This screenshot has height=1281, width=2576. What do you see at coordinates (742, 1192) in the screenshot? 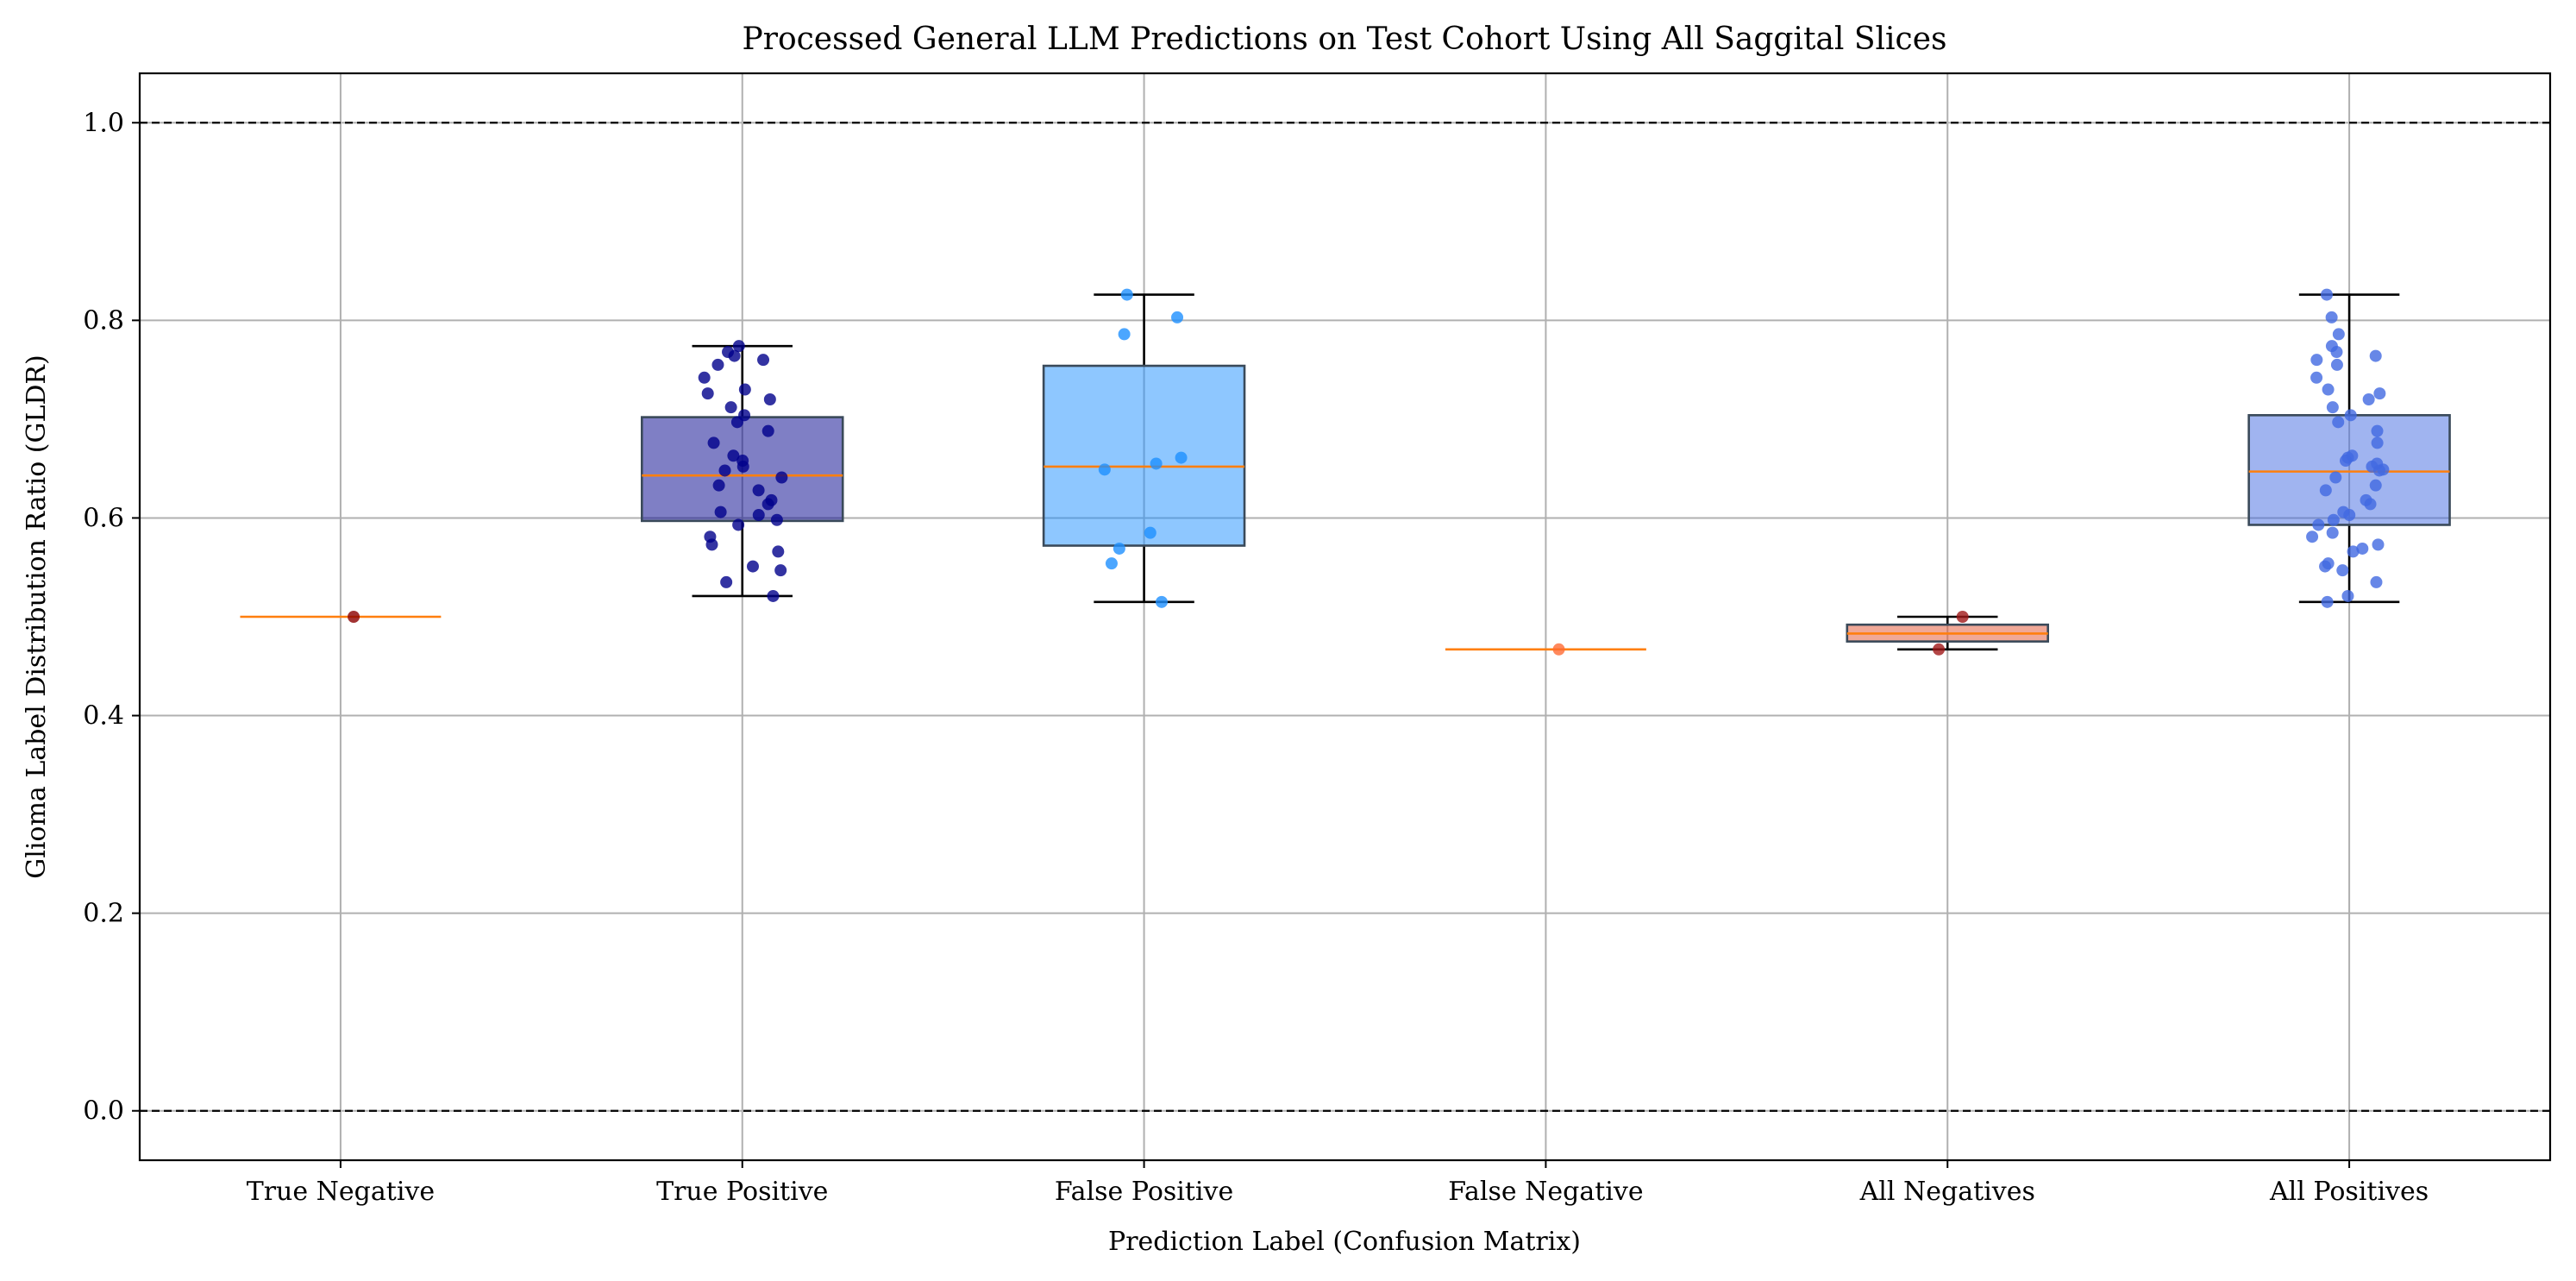
I see `x-tick-label: True Positive` at bounding box center [742, 1192].